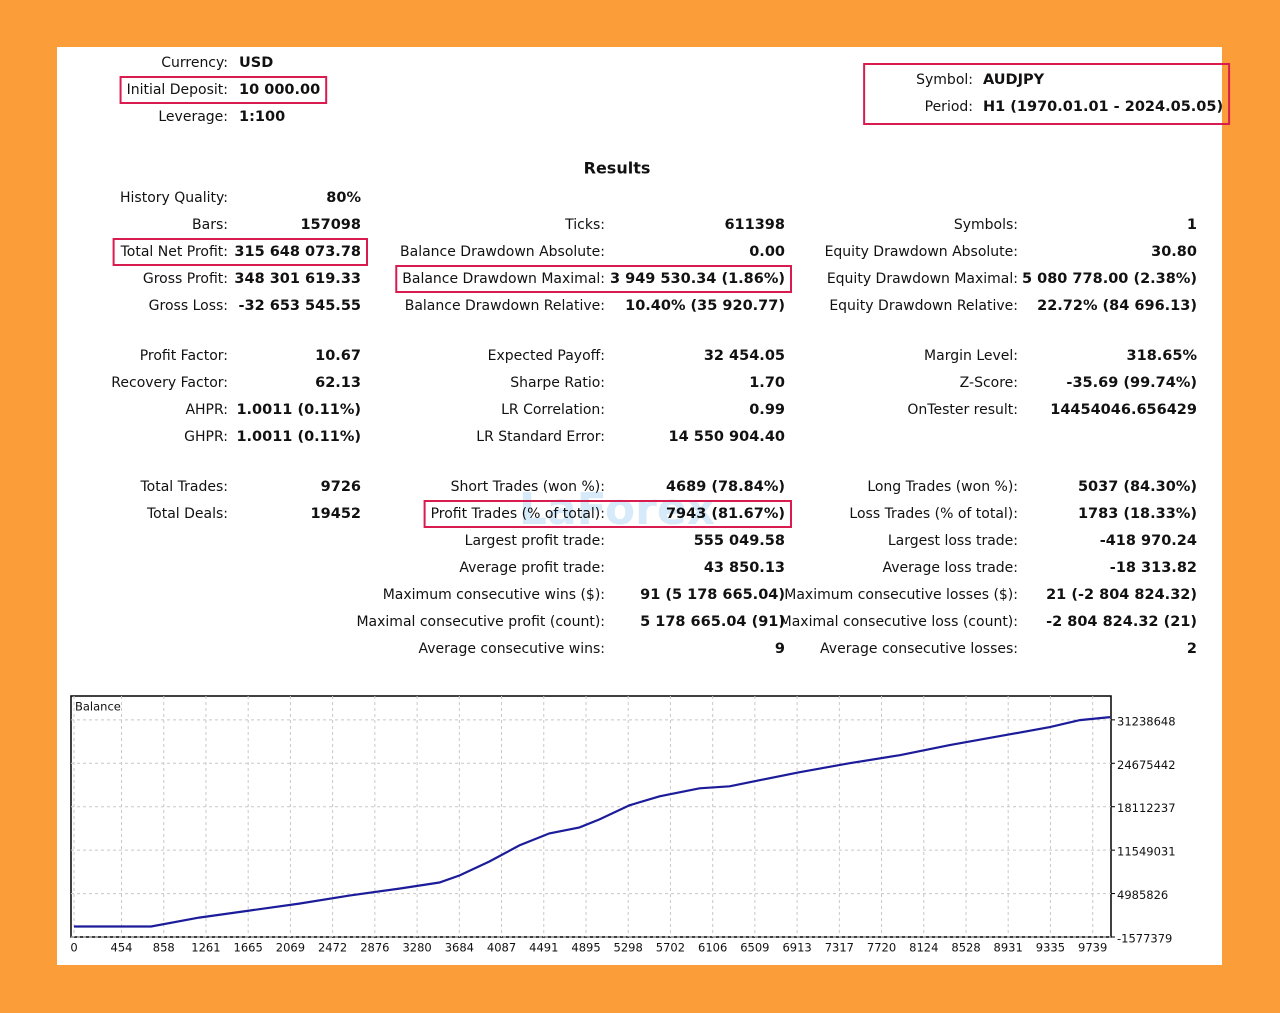 The image size is (1280, 1013). I want to click on stat-label: Z-Score:, so click(989, 383).